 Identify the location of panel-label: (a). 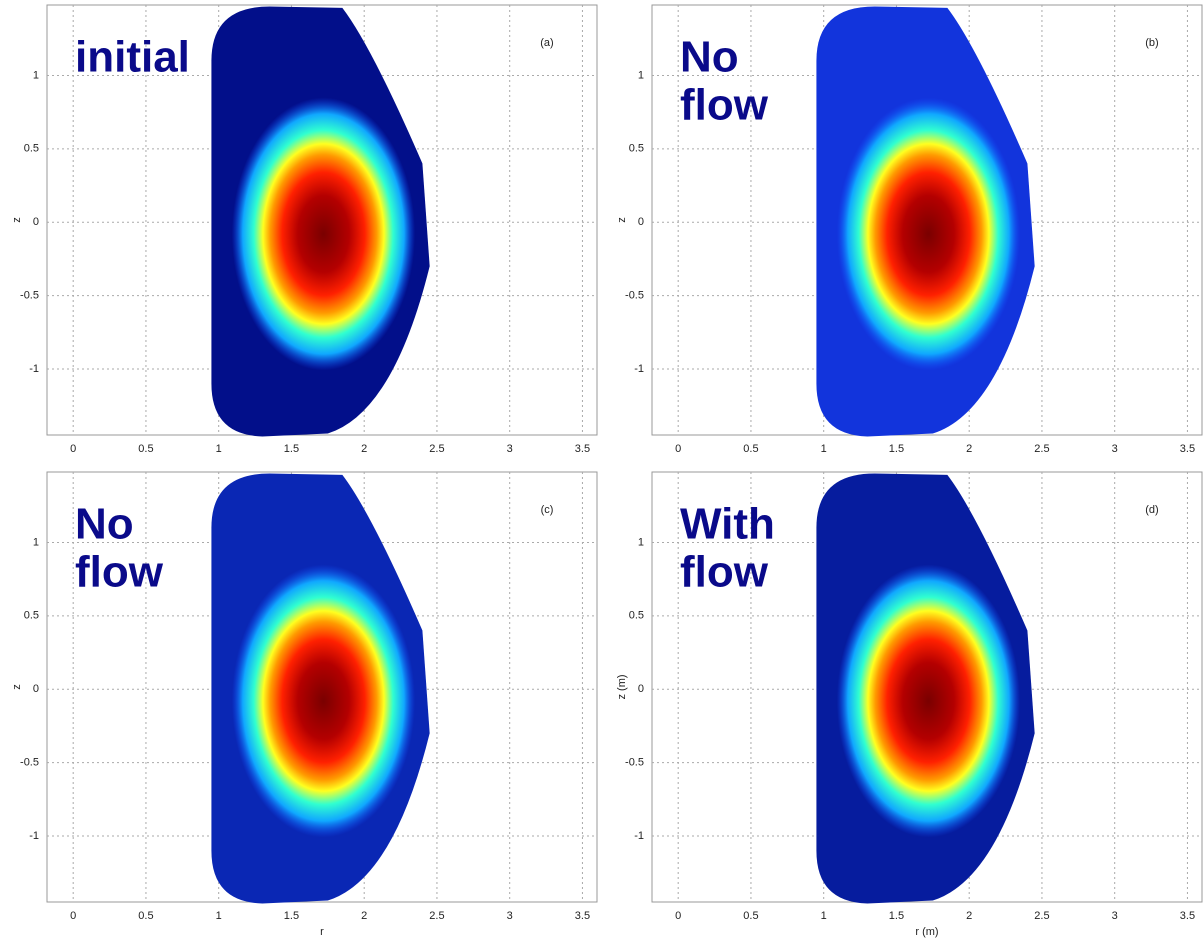
(546, 43).